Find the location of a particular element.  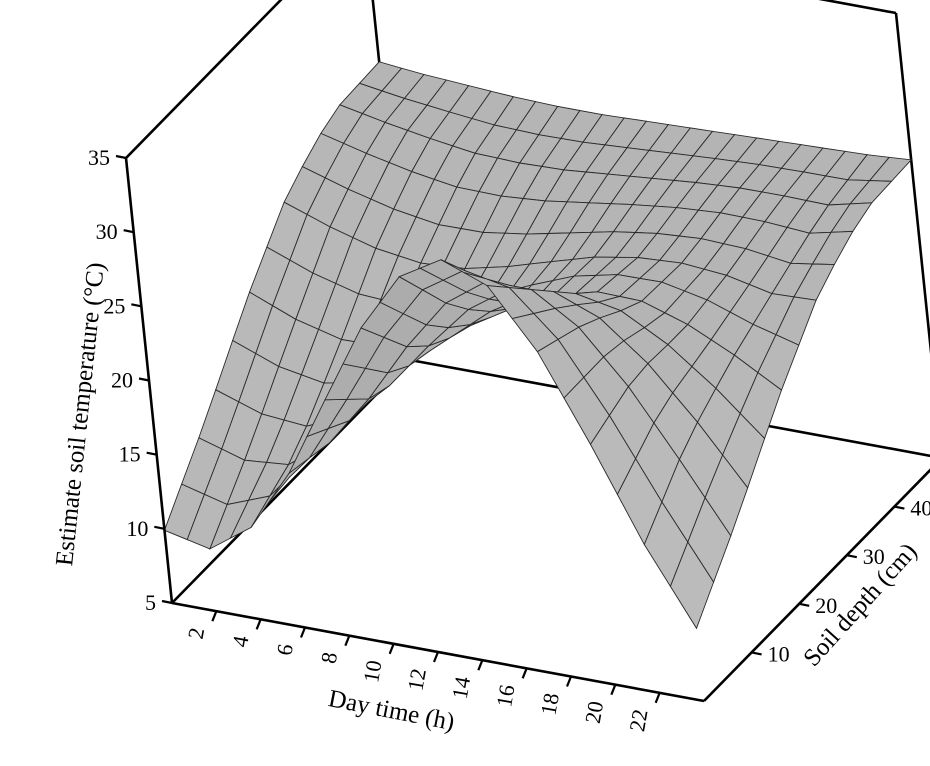

x-tick-label: 20 is located at coordinates (594, 712).